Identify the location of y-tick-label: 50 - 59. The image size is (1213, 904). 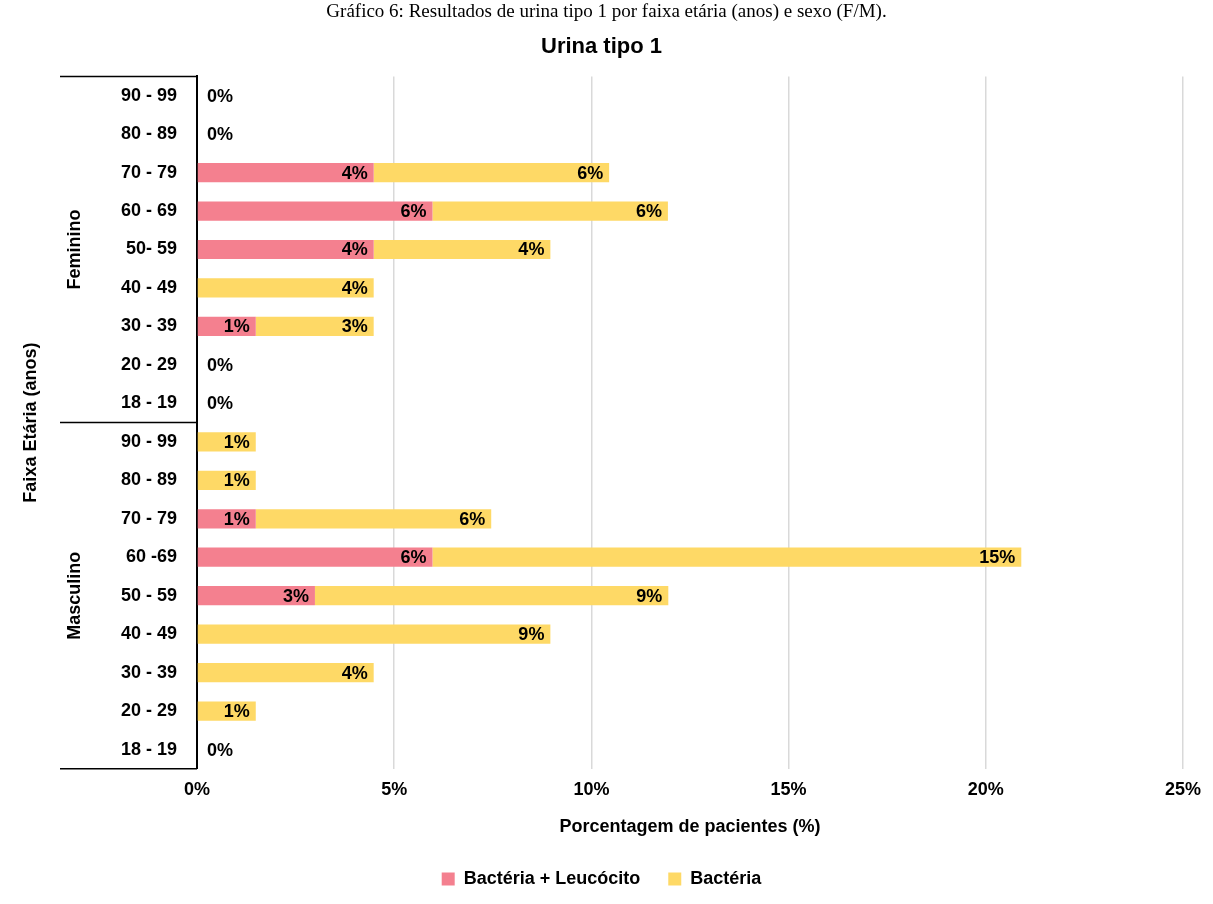
(148, 594).